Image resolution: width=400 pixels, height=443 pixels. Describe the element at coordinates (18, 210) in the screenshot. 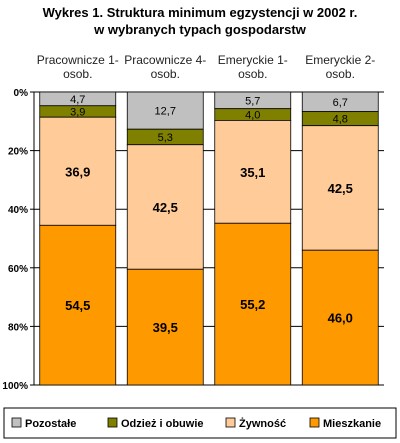

I see `y-tick-label: 40%` at that location.